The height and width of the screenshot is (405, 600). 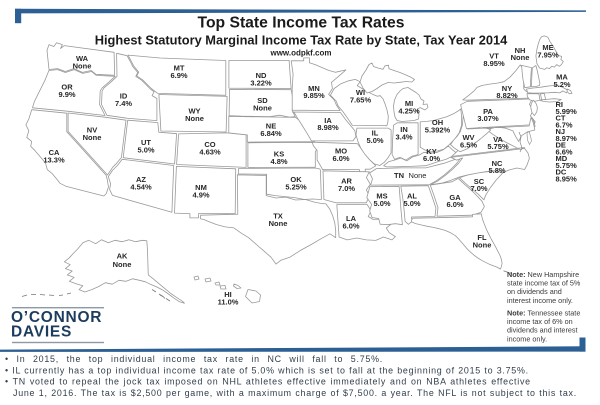 I want to click on svg-text: IA, so click(x=328, y=120).